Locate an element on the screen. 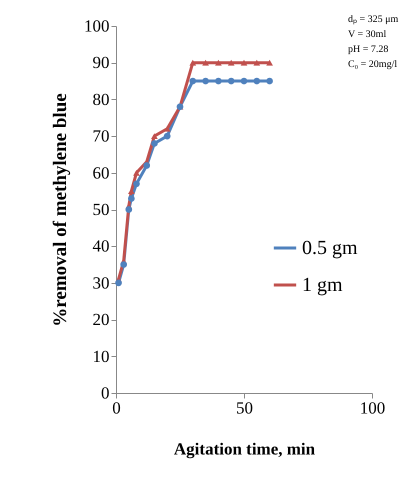 The height and width of the screenshot is (498, 415). y-tick-label: 70 is located at coordinates (101, 136).